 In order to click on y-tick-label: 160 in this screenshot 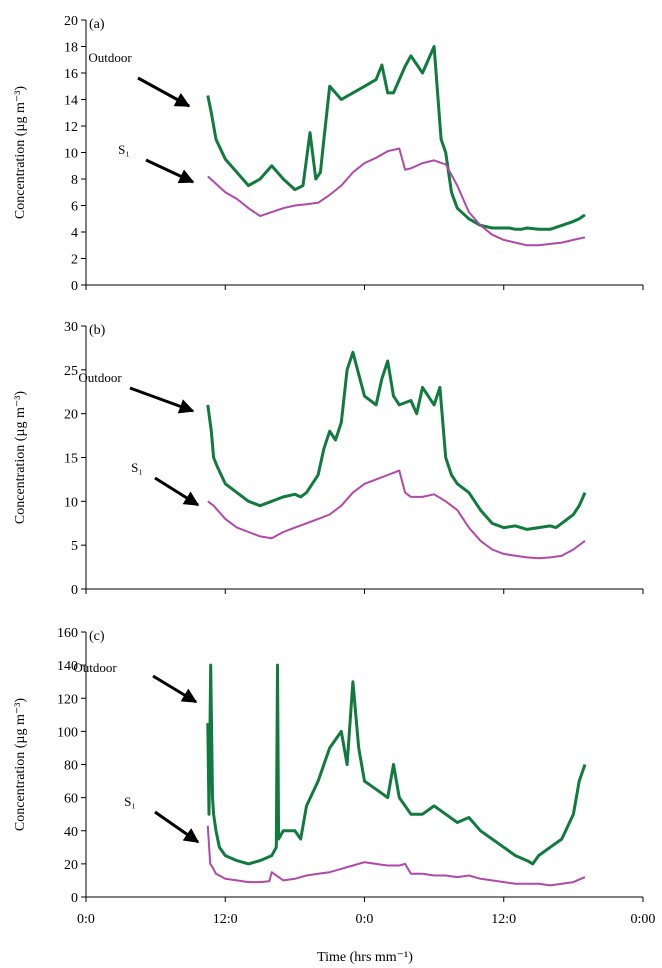, I will do `click(67, 633)`.